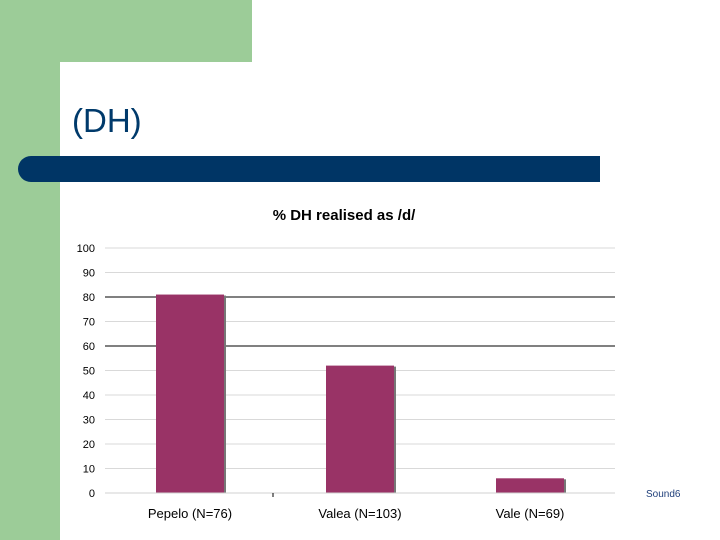 This screenshot has height=540, width=720. I want to click on slide-footer-label: Sound6, so click(663, 494).